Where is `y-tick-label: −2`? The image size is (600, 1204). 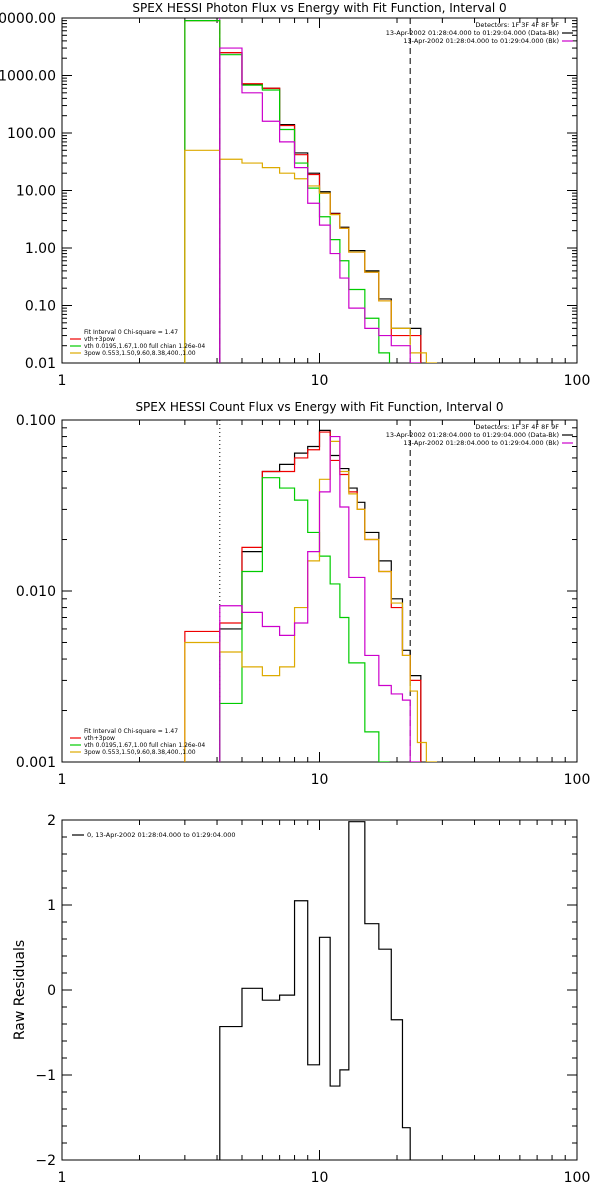
y-tick-label: −2 is located at coordinates (45, 1161).